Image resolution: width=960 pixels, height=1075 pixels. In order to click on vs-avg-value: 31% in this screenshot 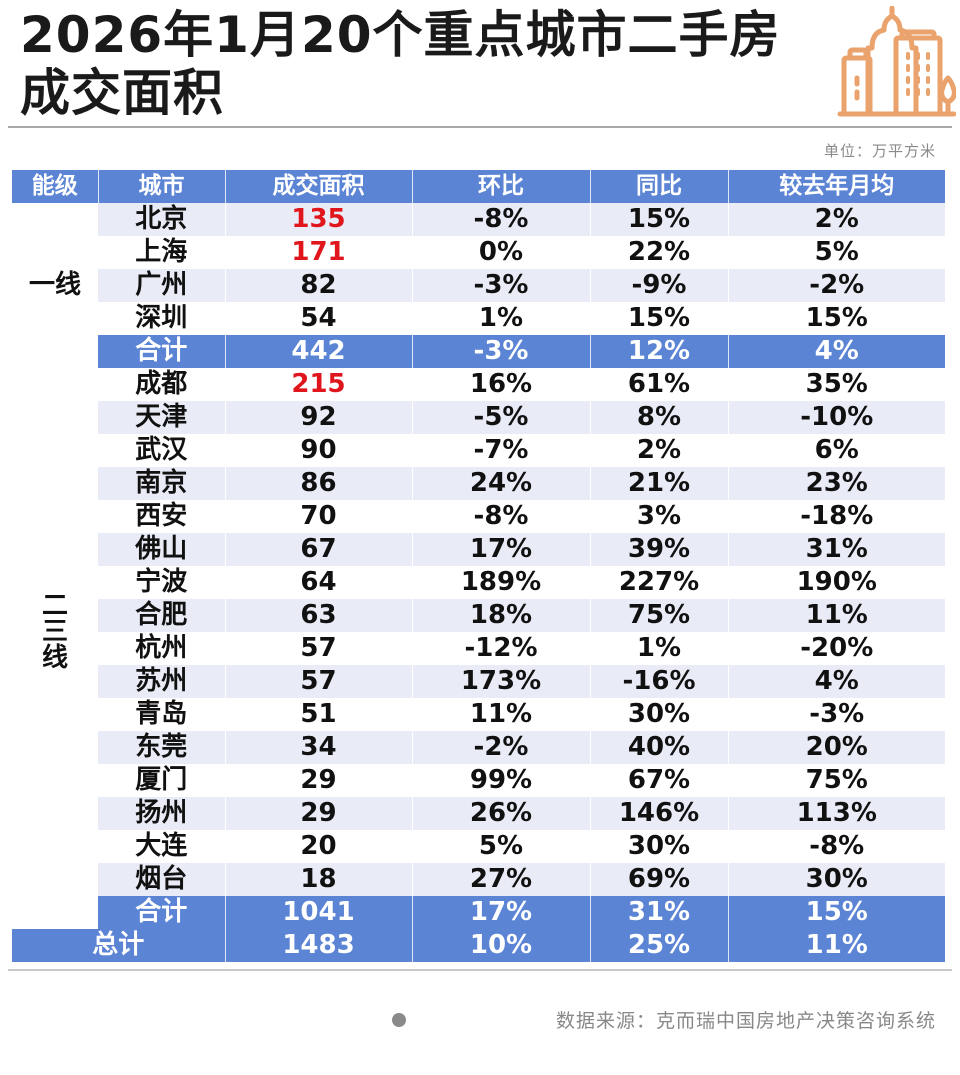, I will do `click(836, 549)`.